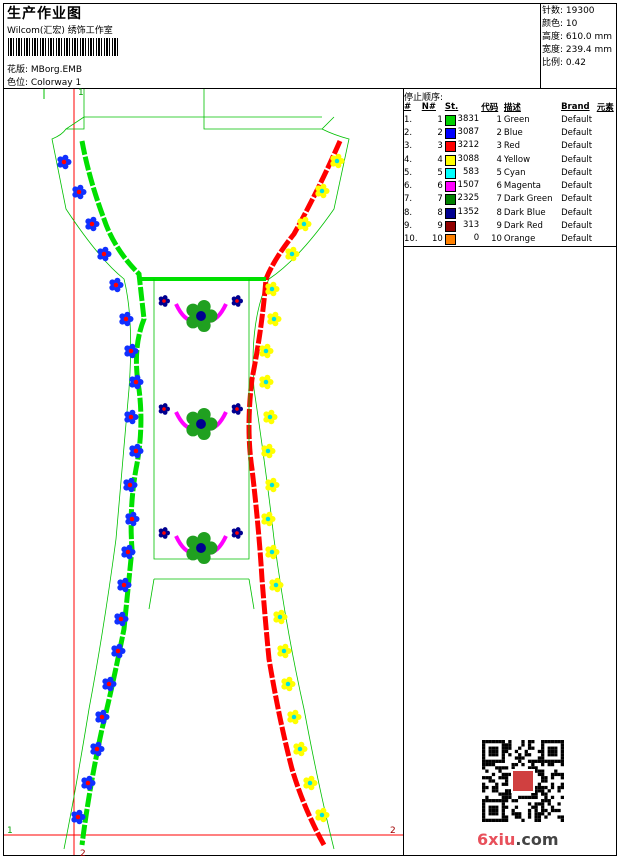 Image resolution: width=620 pixels, height=860 pixels. I want to click on color-row: 1. 1 3831 1 Green Default, so click(511, 119).